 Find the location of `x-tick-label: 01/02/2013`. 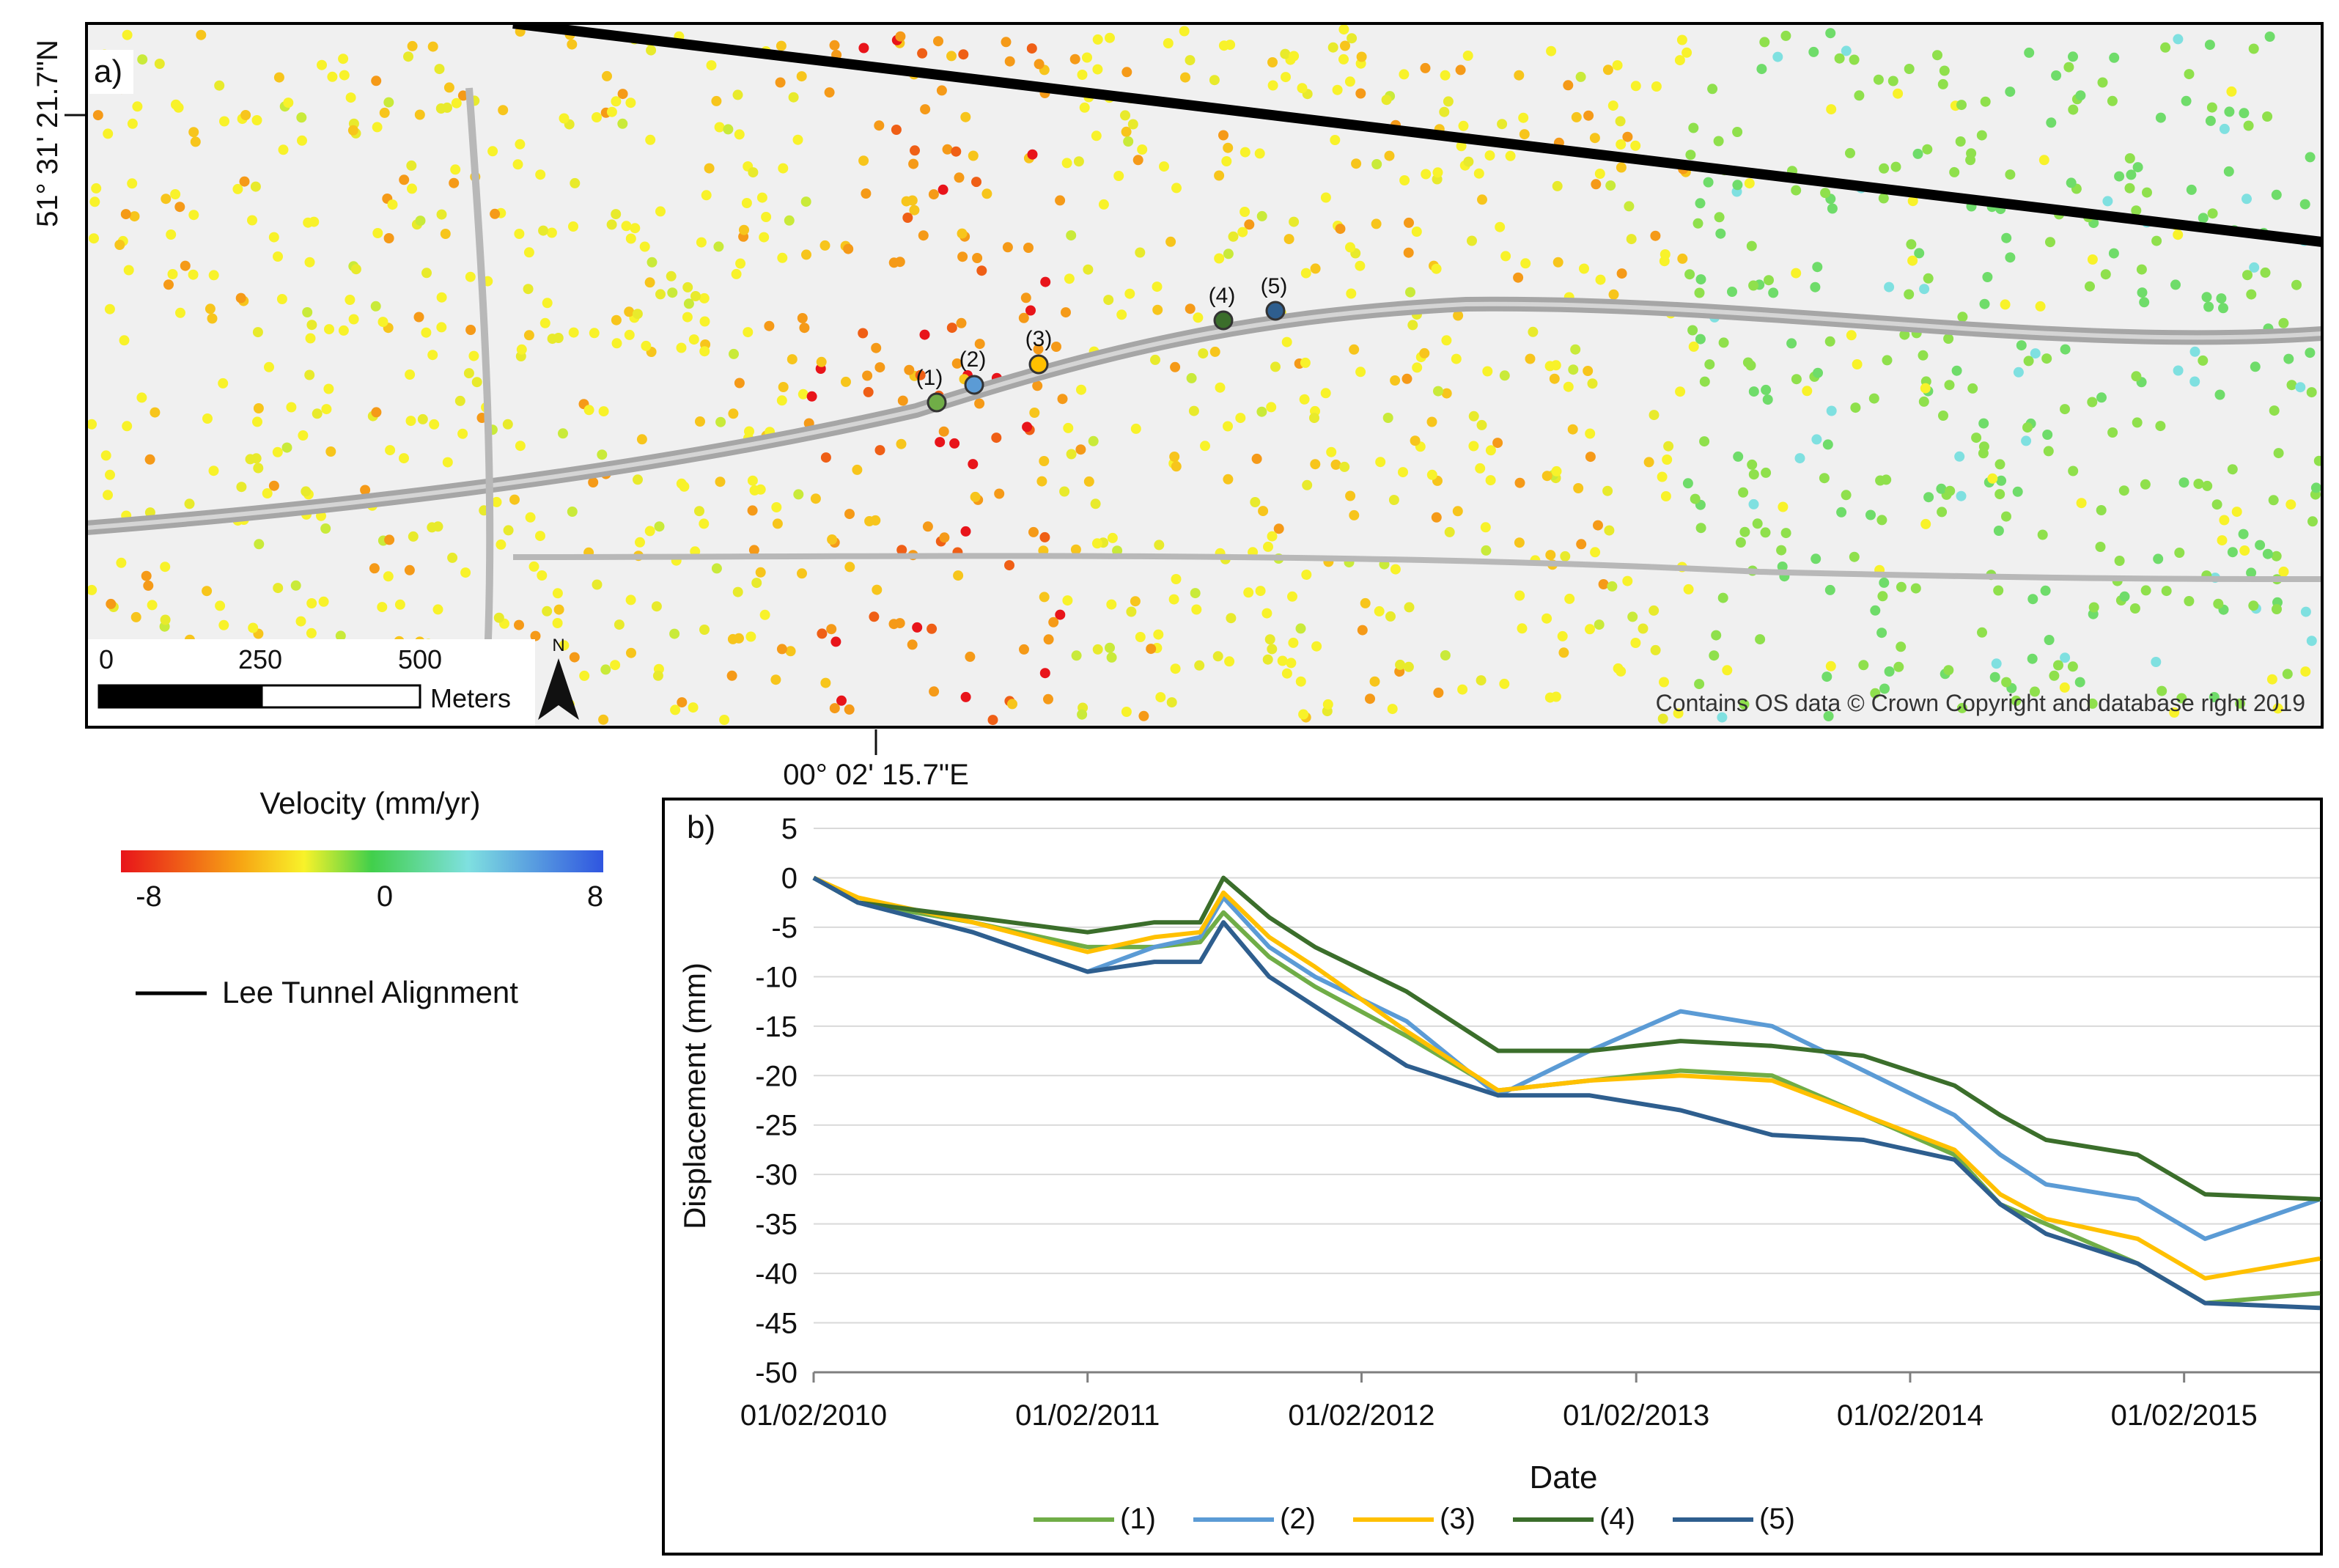

x-tick-label: 01/02/2013 is located at coordinates (1636, 1416).